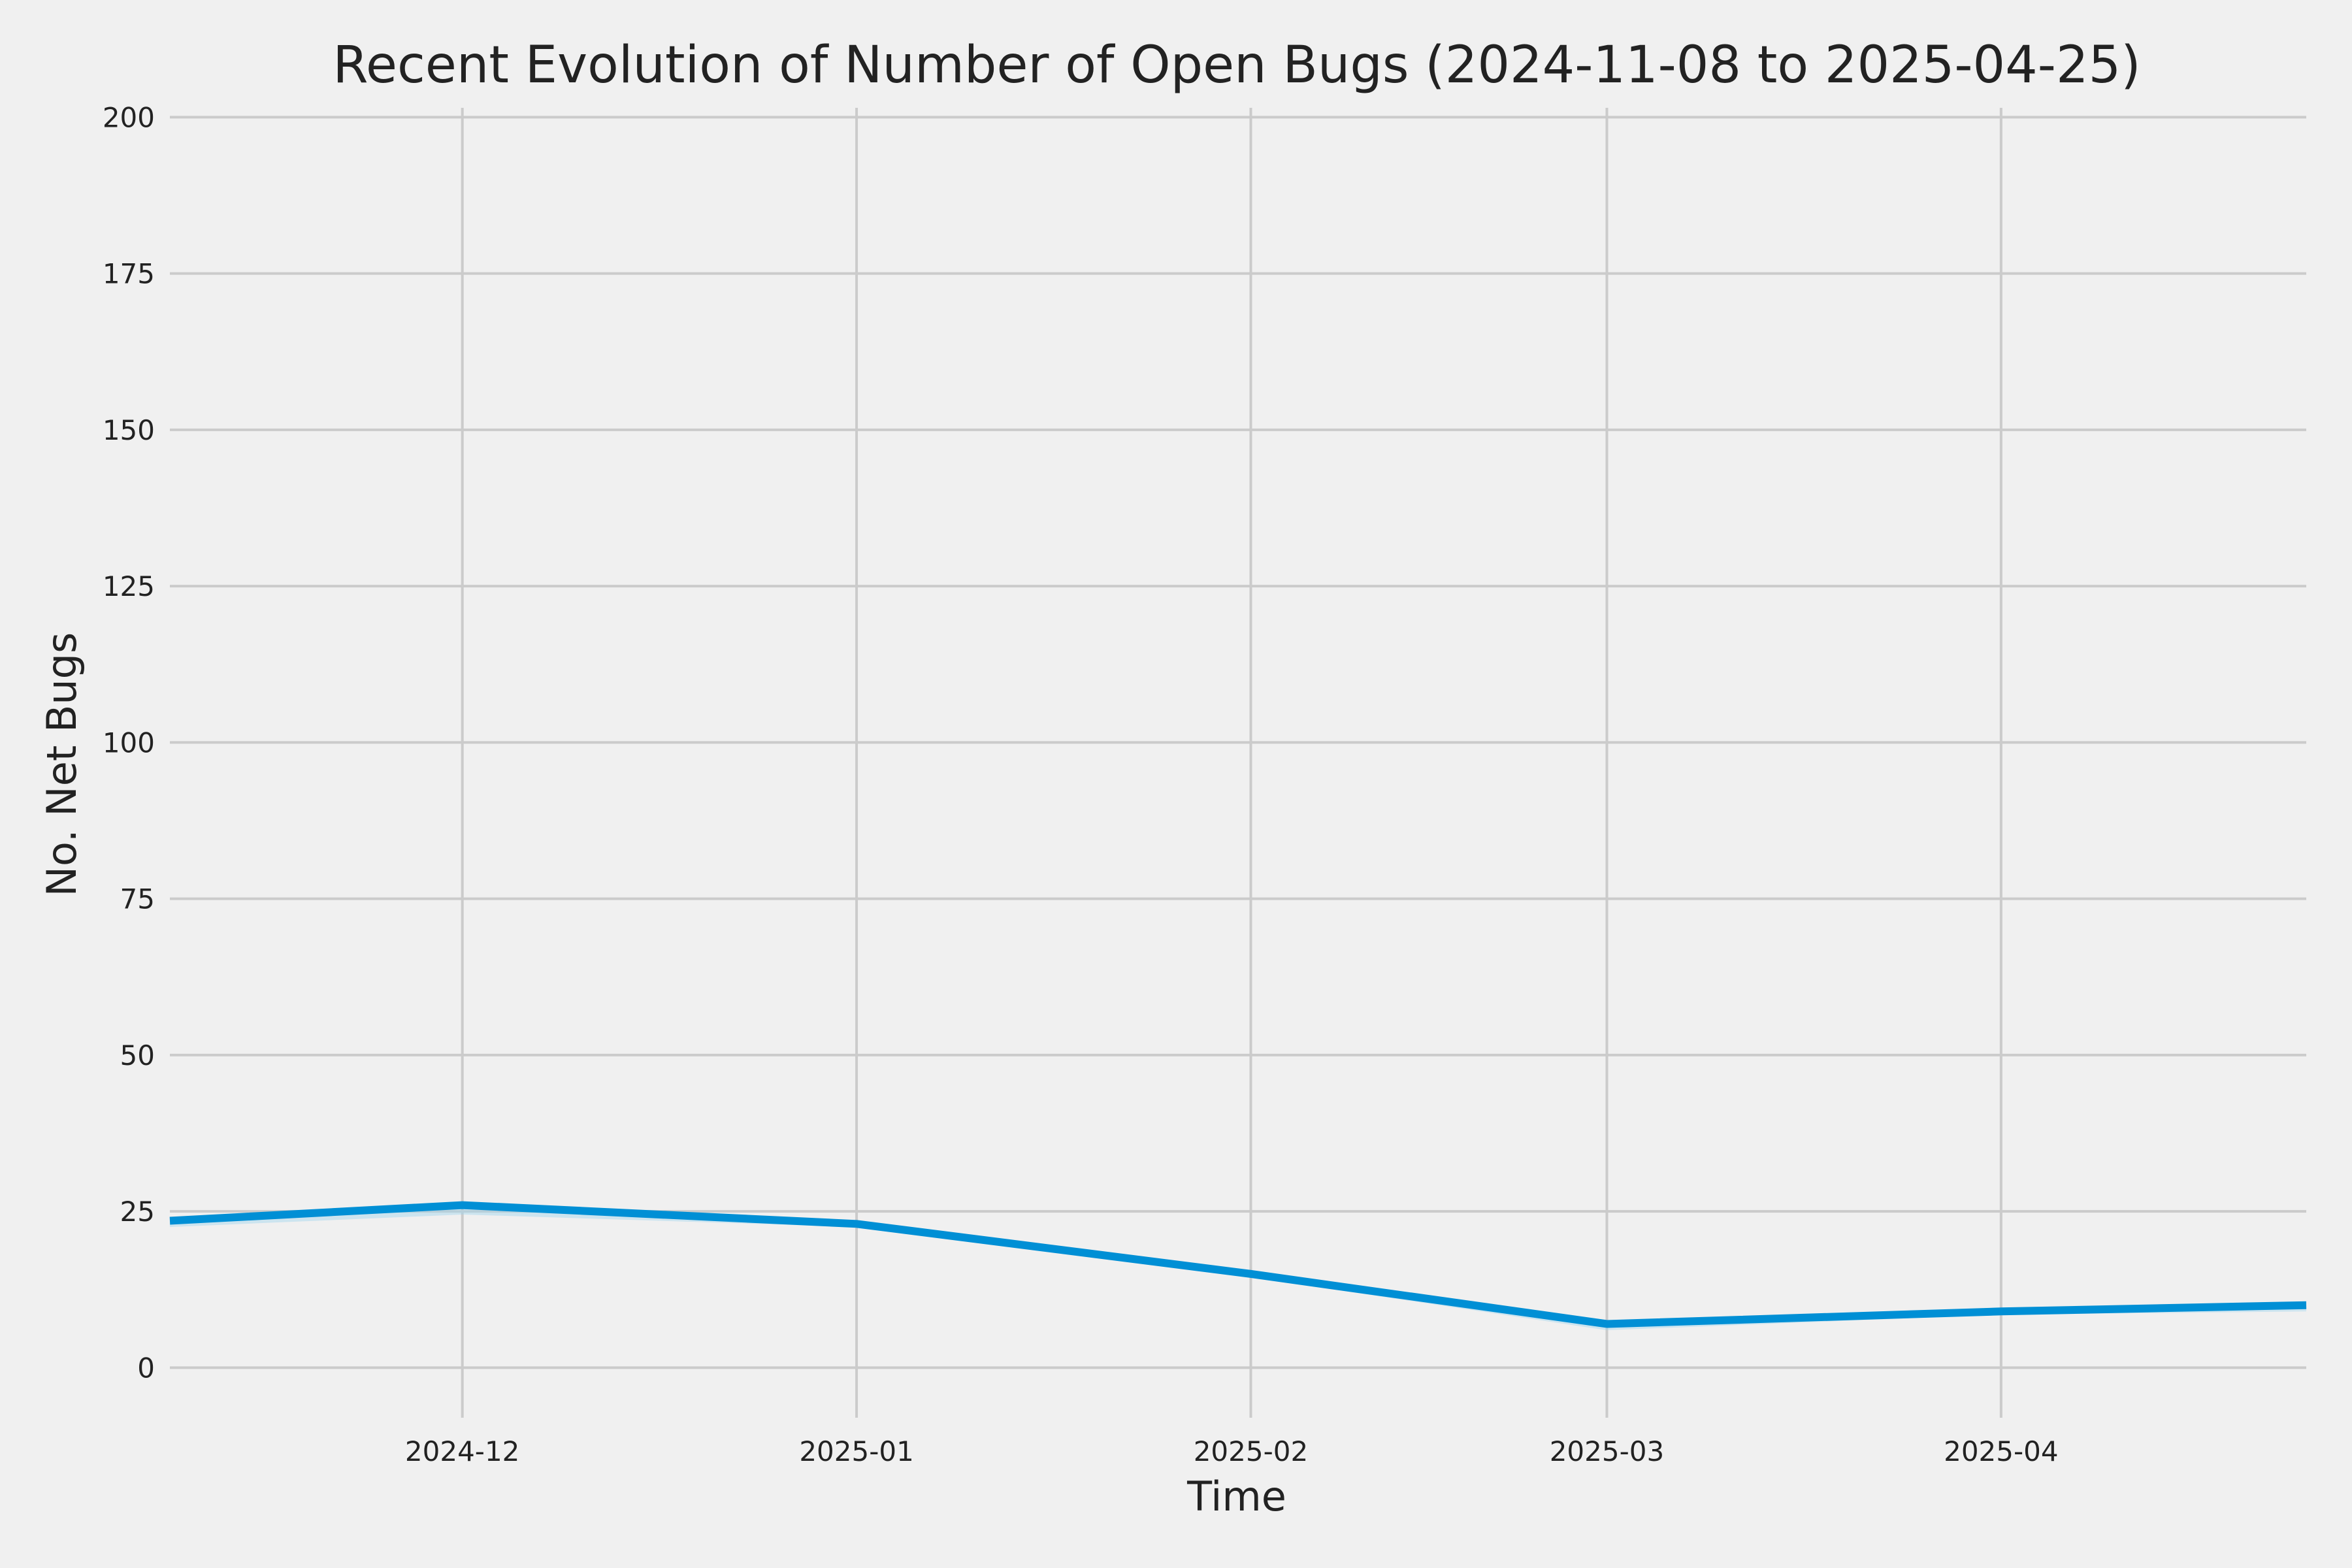 Image resolution: width=2352 pixels, height=1568 pixels. What do you see at coordinates (462, 1451) in the screenshot?
I see `x-tick-label: 2024-12` at bounding box center [462, 1451].